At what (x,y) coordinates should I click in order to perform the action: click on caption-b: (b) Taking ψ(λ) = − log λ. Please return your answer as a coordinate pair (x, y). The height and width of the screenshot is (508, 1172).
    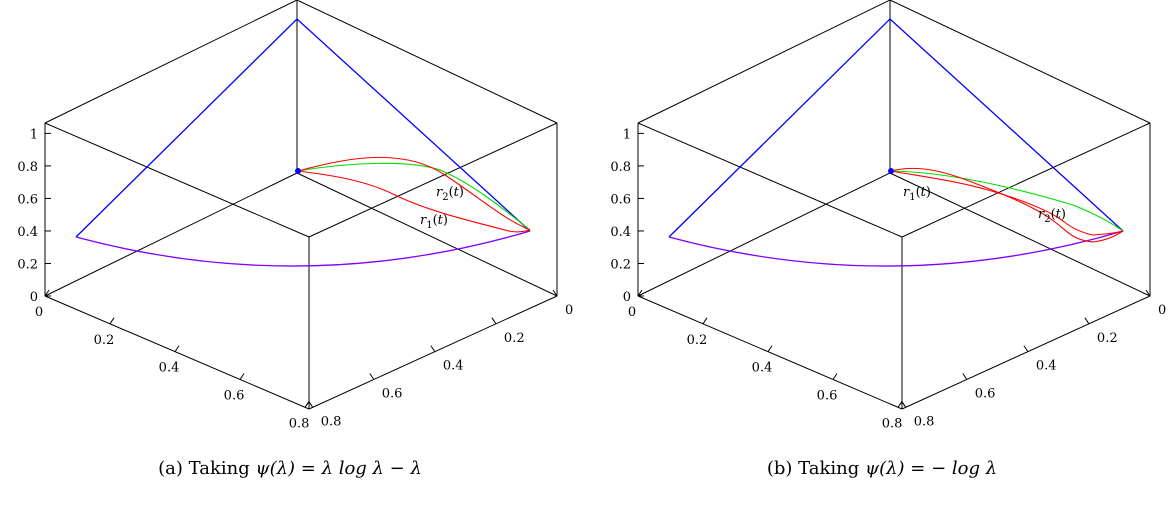
    Looking at the image, I should click on (882, 468).